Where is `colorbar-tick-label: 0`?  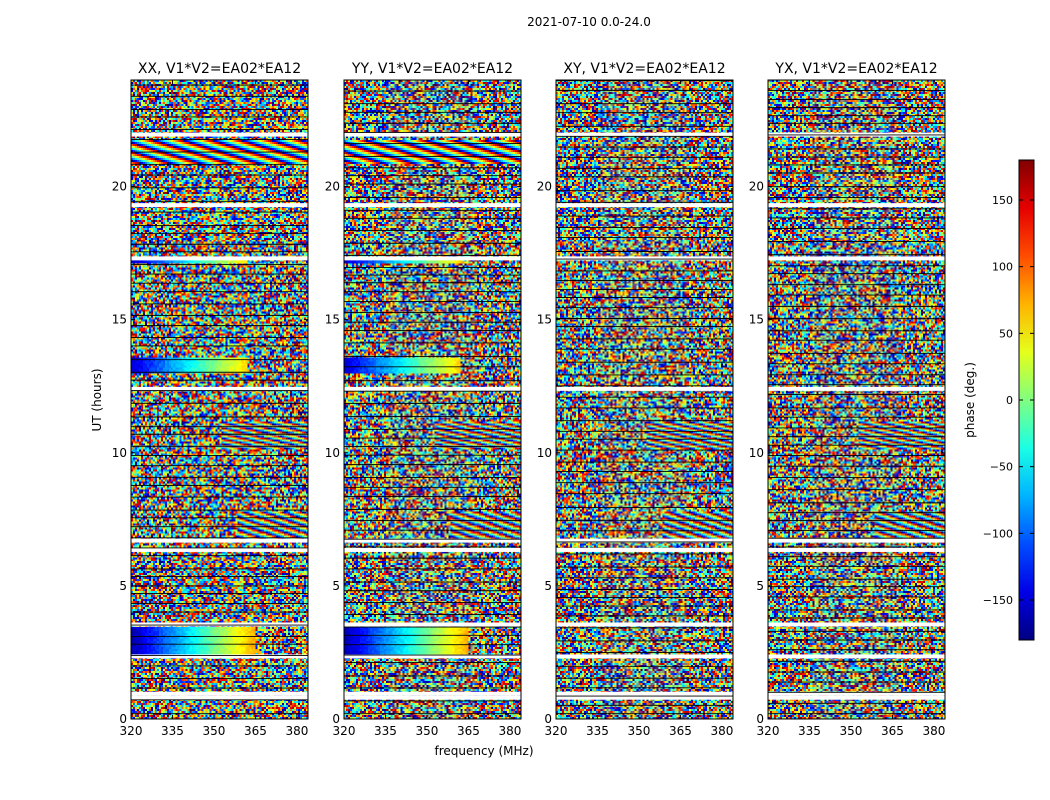 colorbar-tick-label: 0 is located at coordinates (1009, 400).